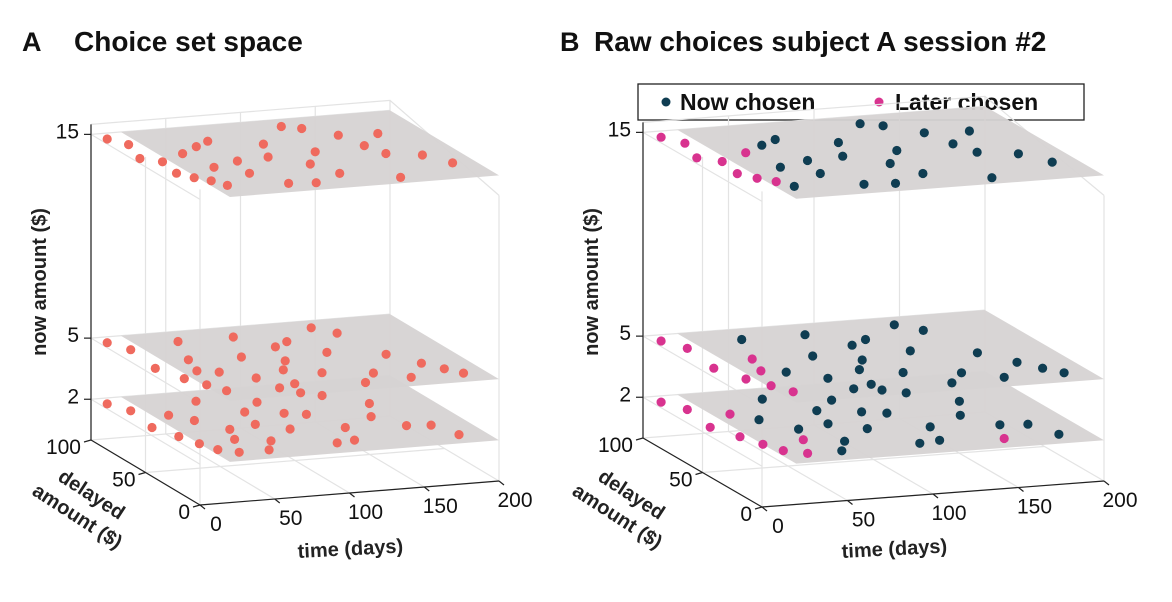  What do you see at coordinates (73, 335) in the screenshot?
I see `z-tick-label: 5` at bounding box center [73, 335].